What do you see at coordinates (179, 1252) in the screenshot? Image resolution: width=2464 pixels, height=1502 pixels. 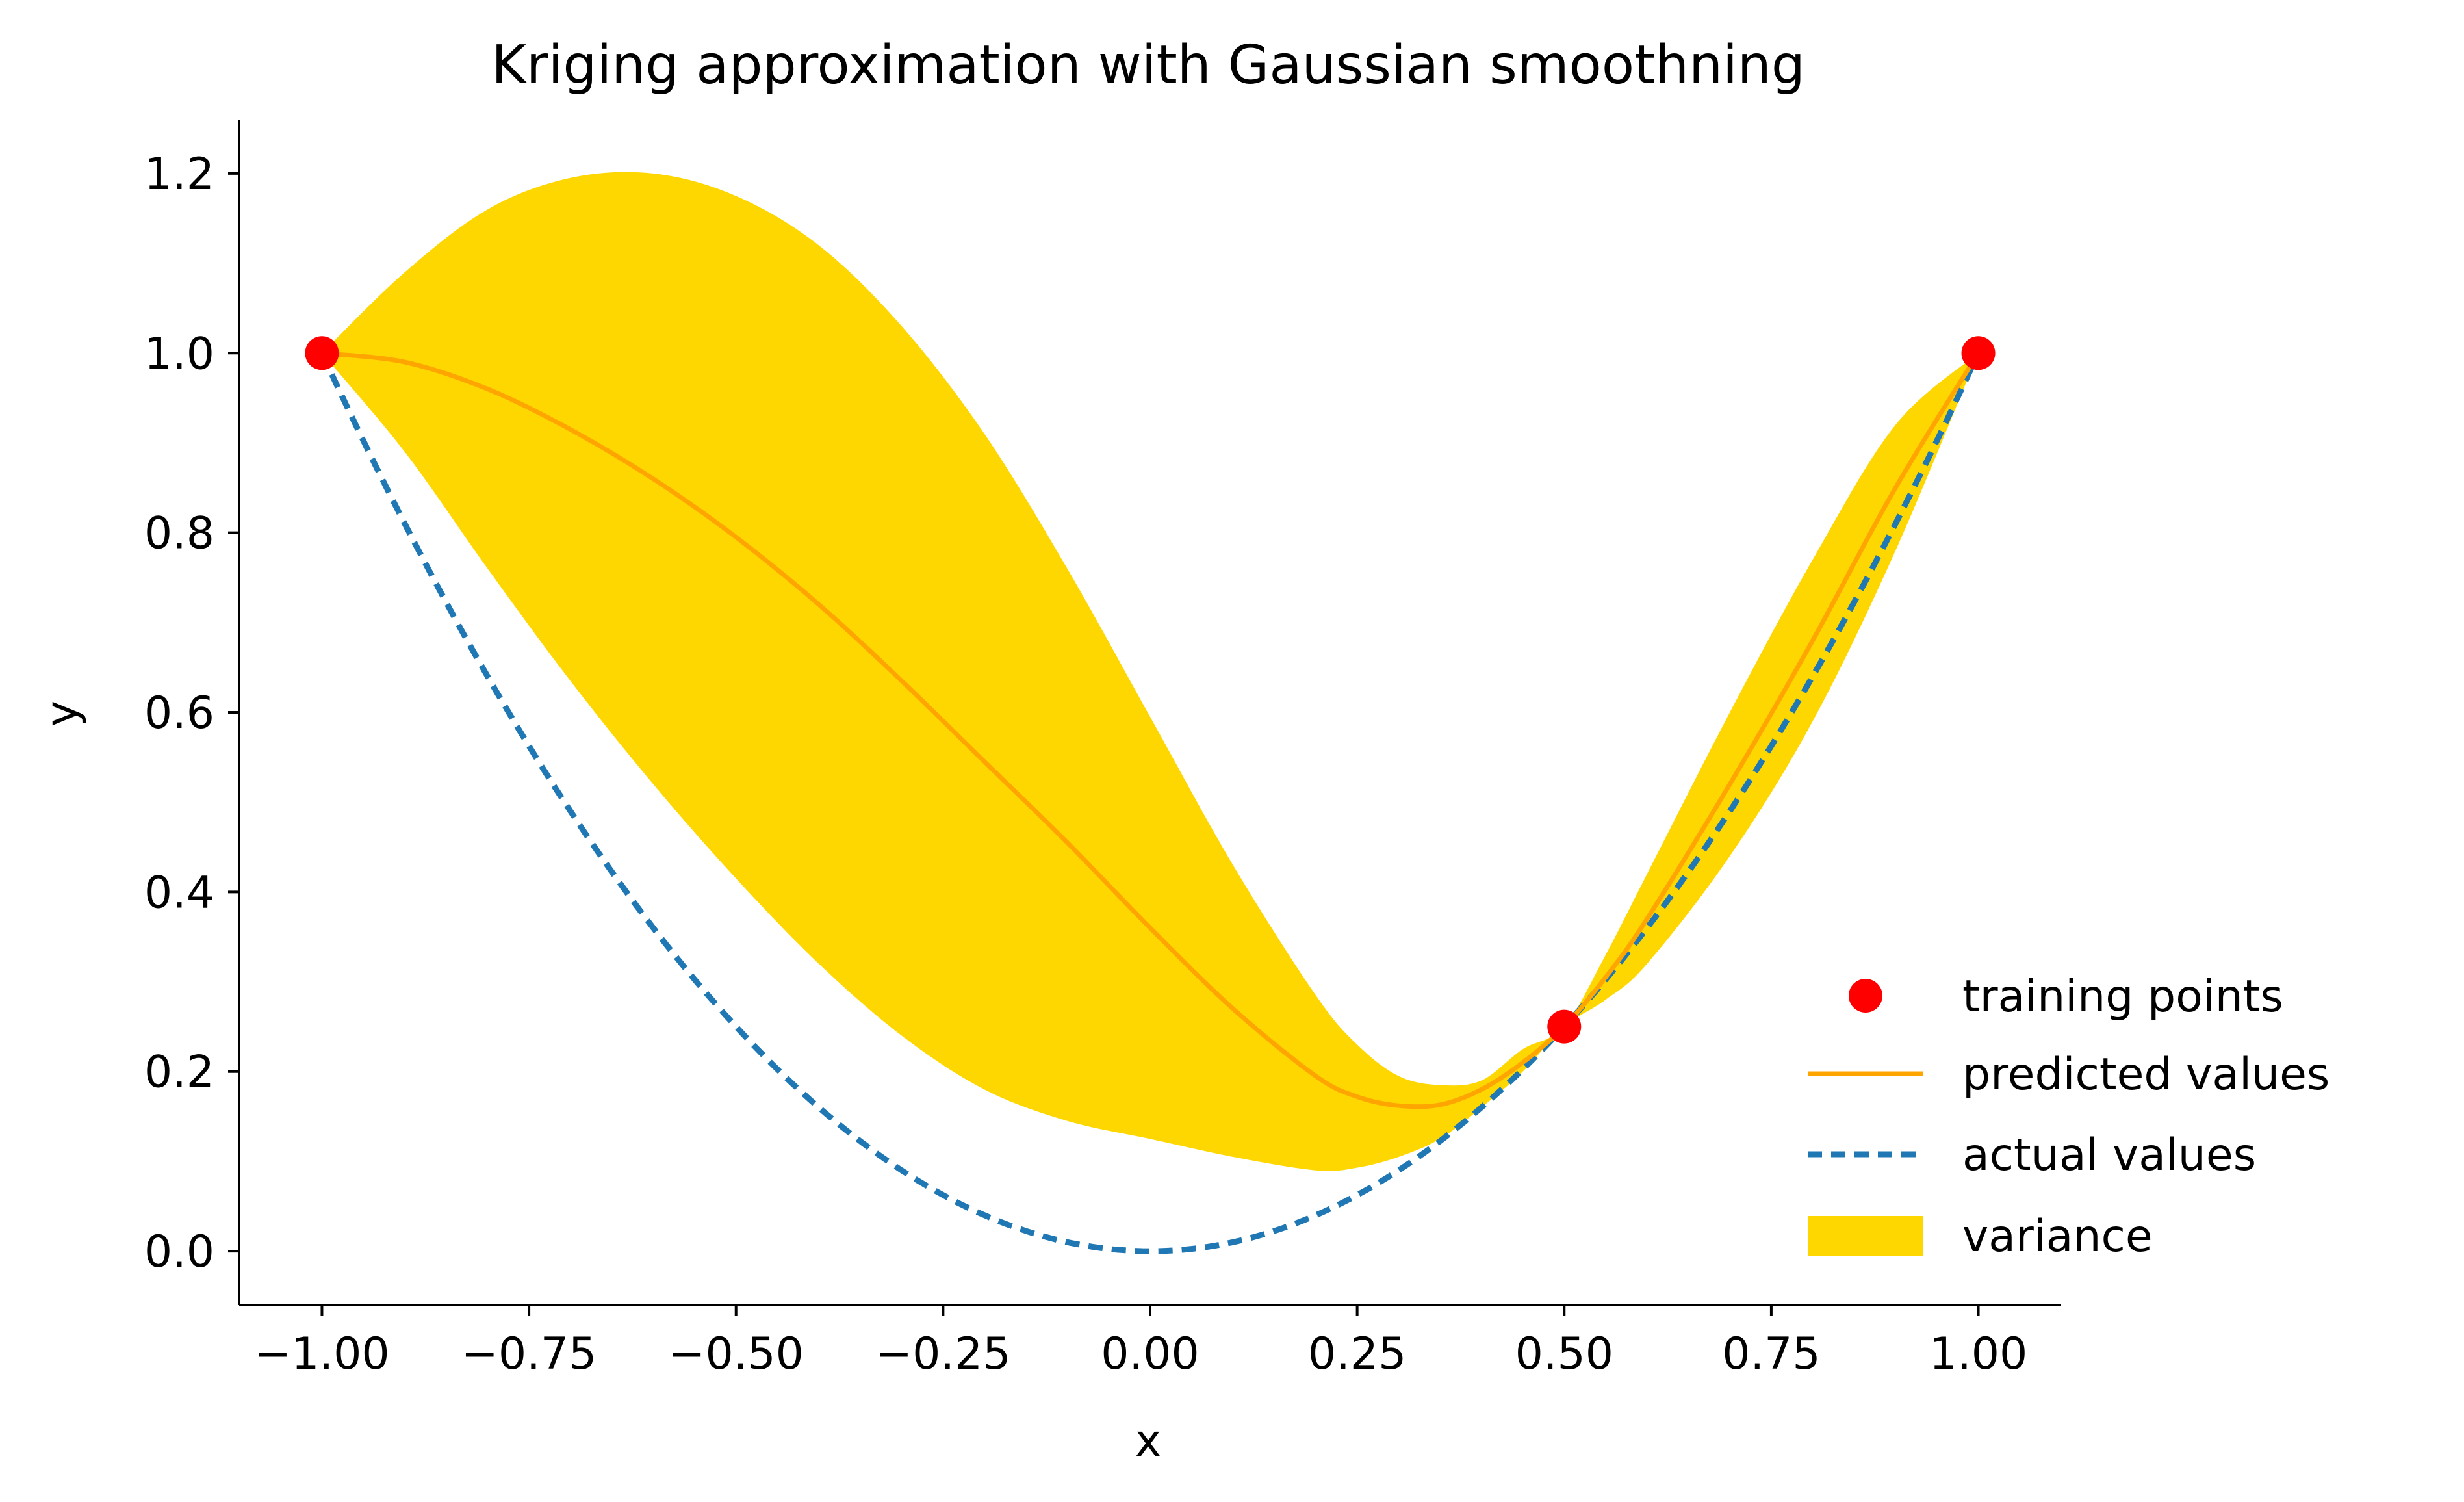 I see `y-tick-label: 0.0` at bounding box center [179, 1252].